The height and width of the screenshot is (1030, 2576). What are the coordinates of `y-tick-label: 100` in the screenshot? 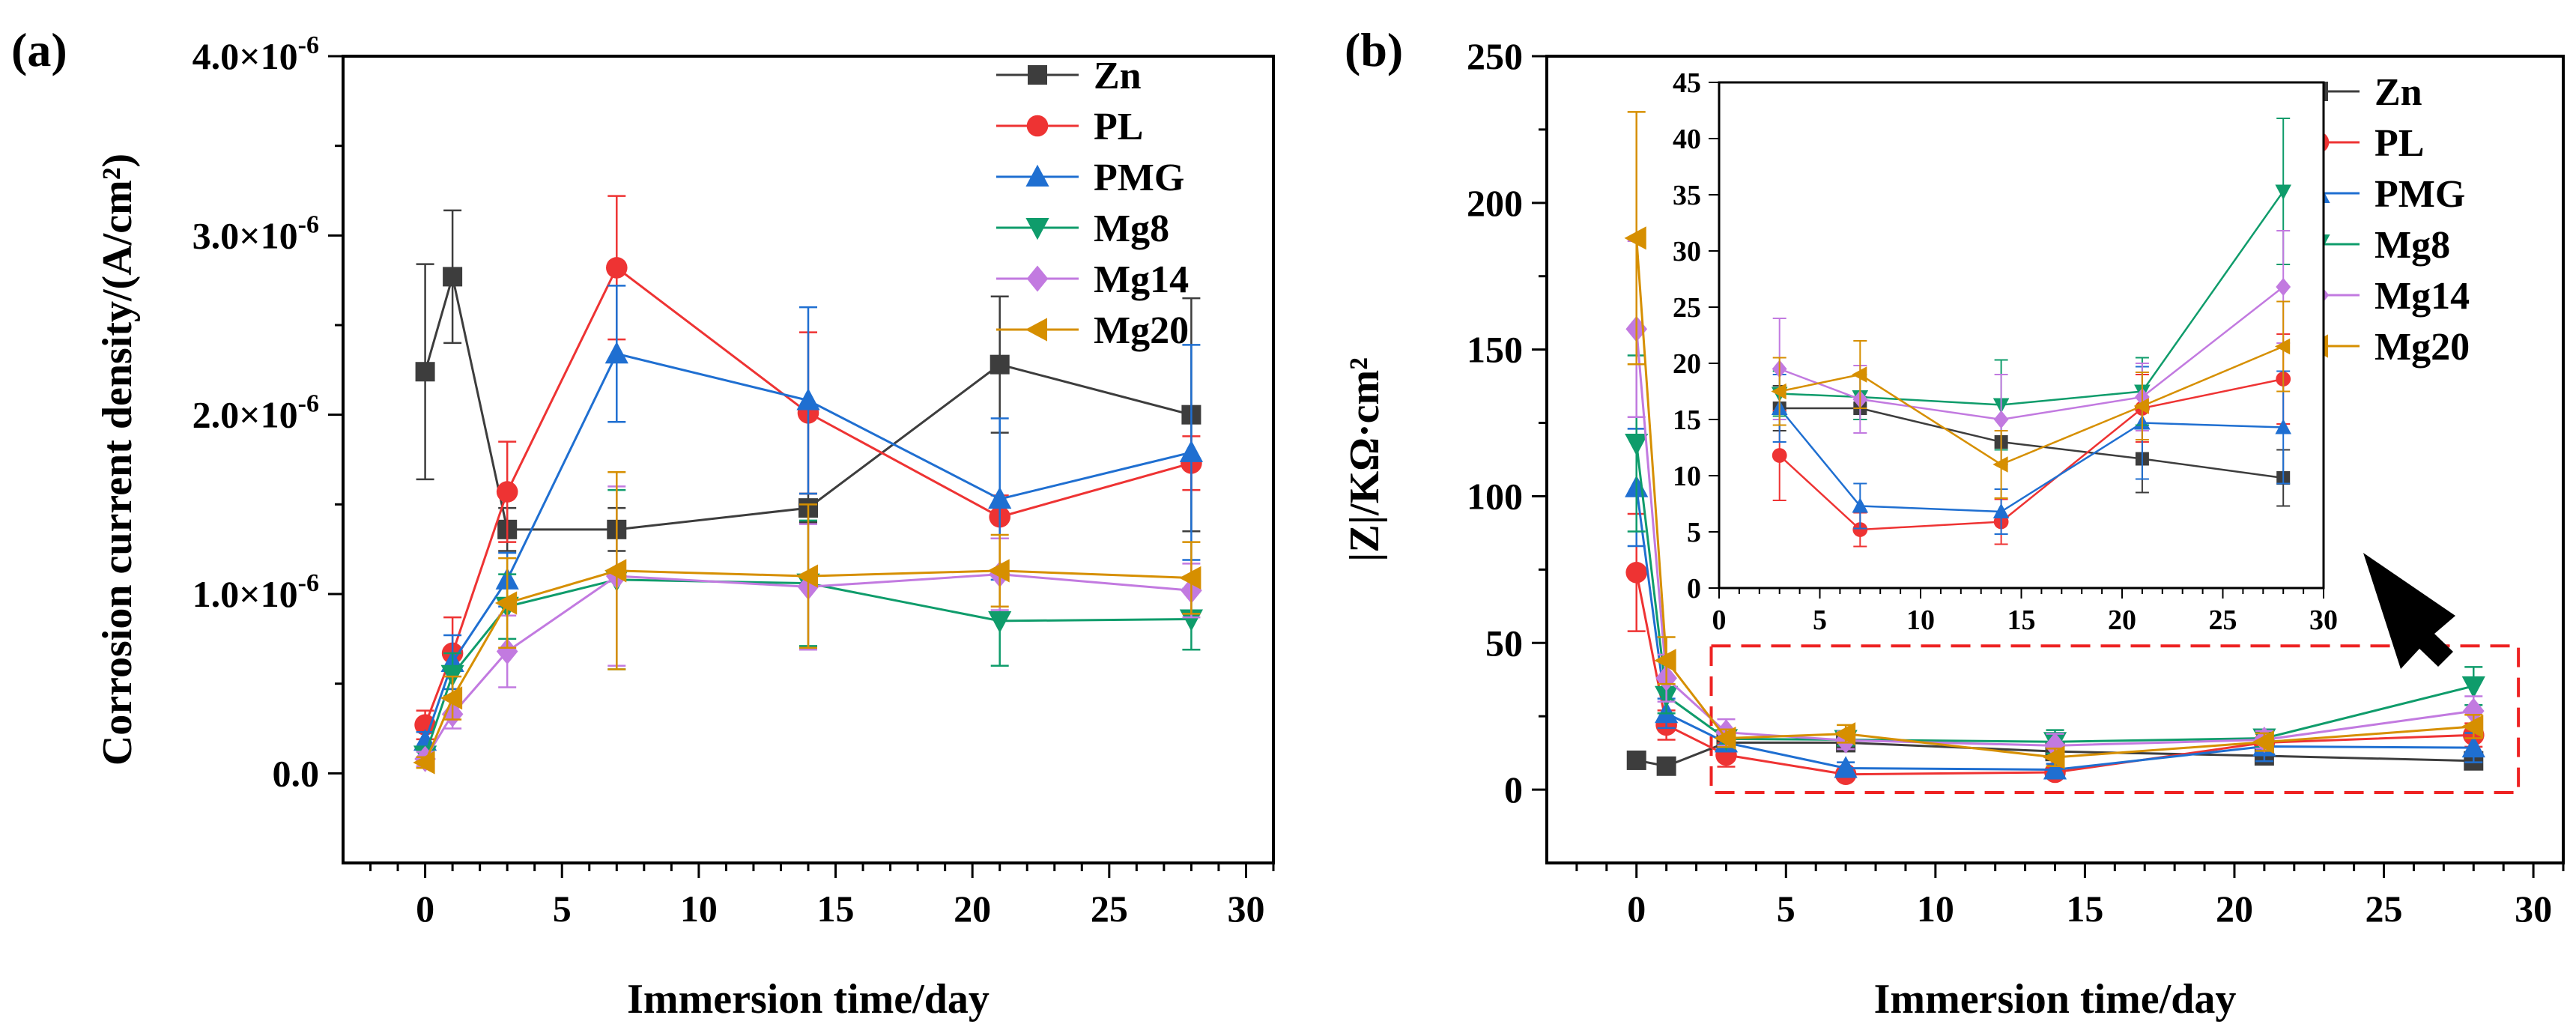 It's located at (1495, 496).